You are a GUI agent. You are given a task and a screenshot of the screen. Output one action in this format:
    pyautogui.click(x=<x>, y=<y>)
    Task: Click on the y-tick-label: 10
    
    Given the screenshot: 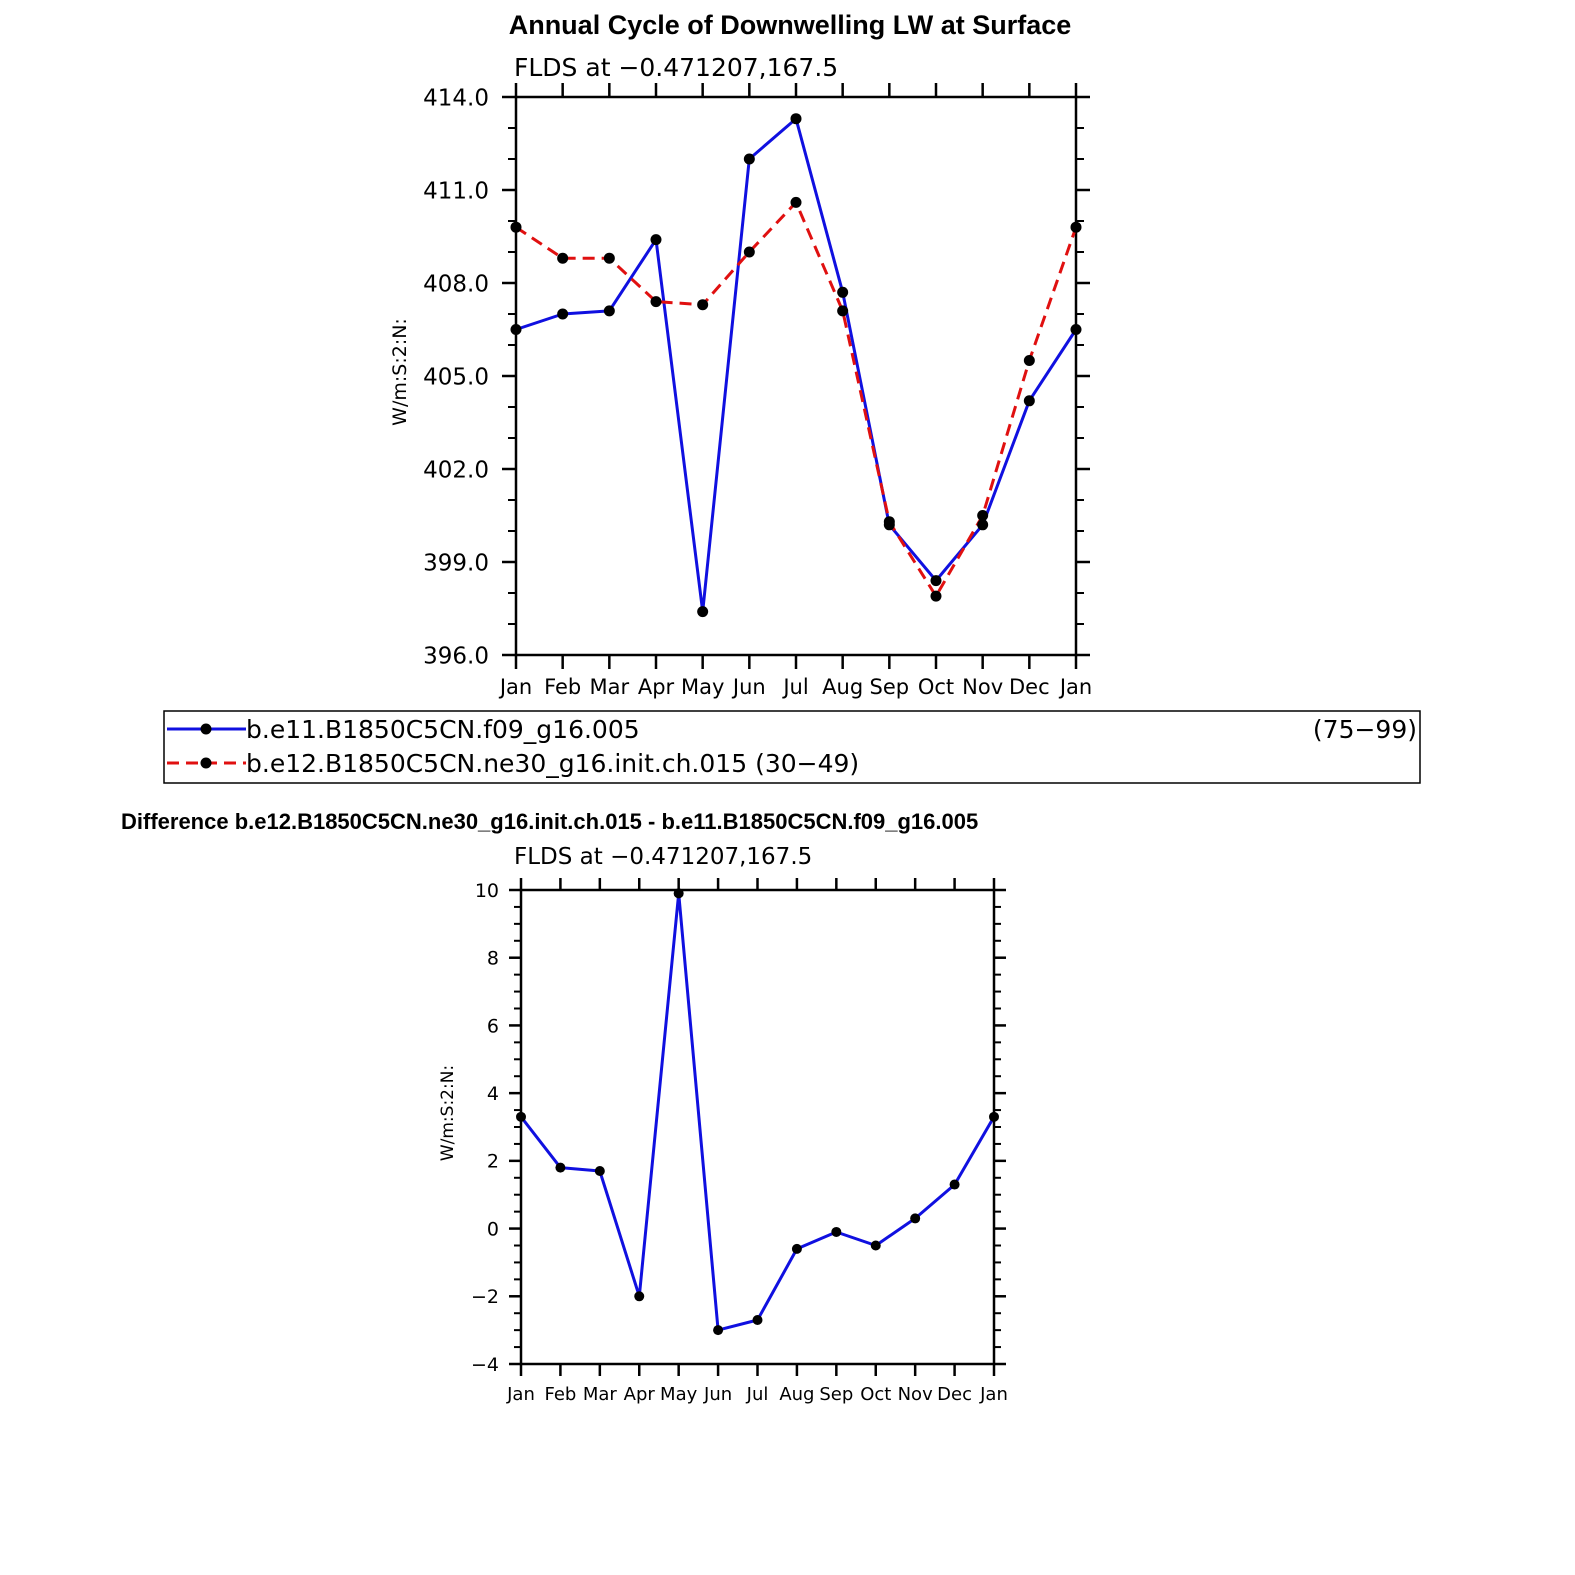 What is the action you would take?
    pyautogui.click(x=487, y=891)
    